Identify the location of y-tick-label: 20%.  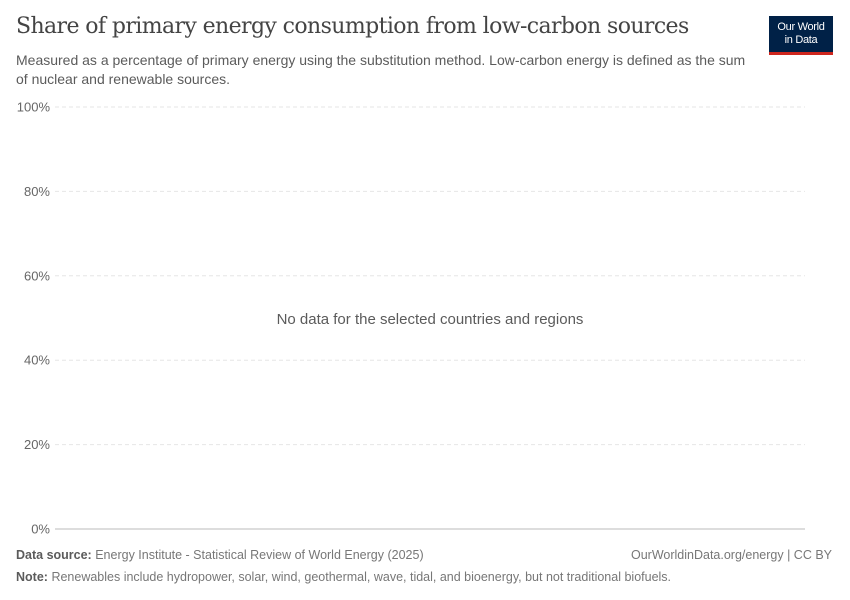
(37, 444).